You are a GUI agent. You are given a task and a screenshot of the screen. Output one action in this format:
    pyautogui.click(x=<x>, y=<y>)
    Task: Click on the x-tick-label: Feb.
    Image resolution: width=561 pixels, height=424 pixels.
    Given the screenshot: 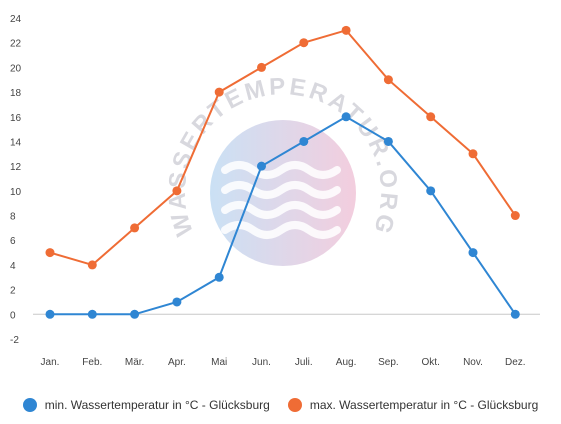 What is the action you would take?
    pyautogui.click(x=92, y=362)
    